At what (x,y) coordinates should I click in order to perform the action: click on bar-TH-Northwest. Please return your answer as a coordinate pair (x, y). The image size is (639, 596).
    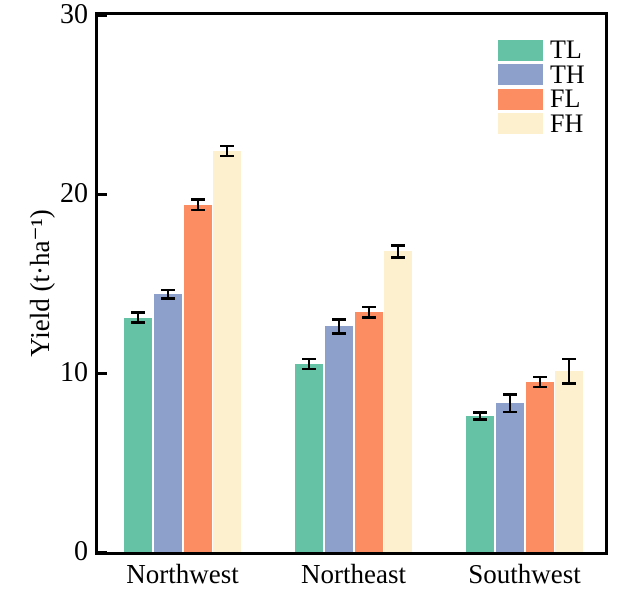
    Looking at the image, I should click on (167, 423).